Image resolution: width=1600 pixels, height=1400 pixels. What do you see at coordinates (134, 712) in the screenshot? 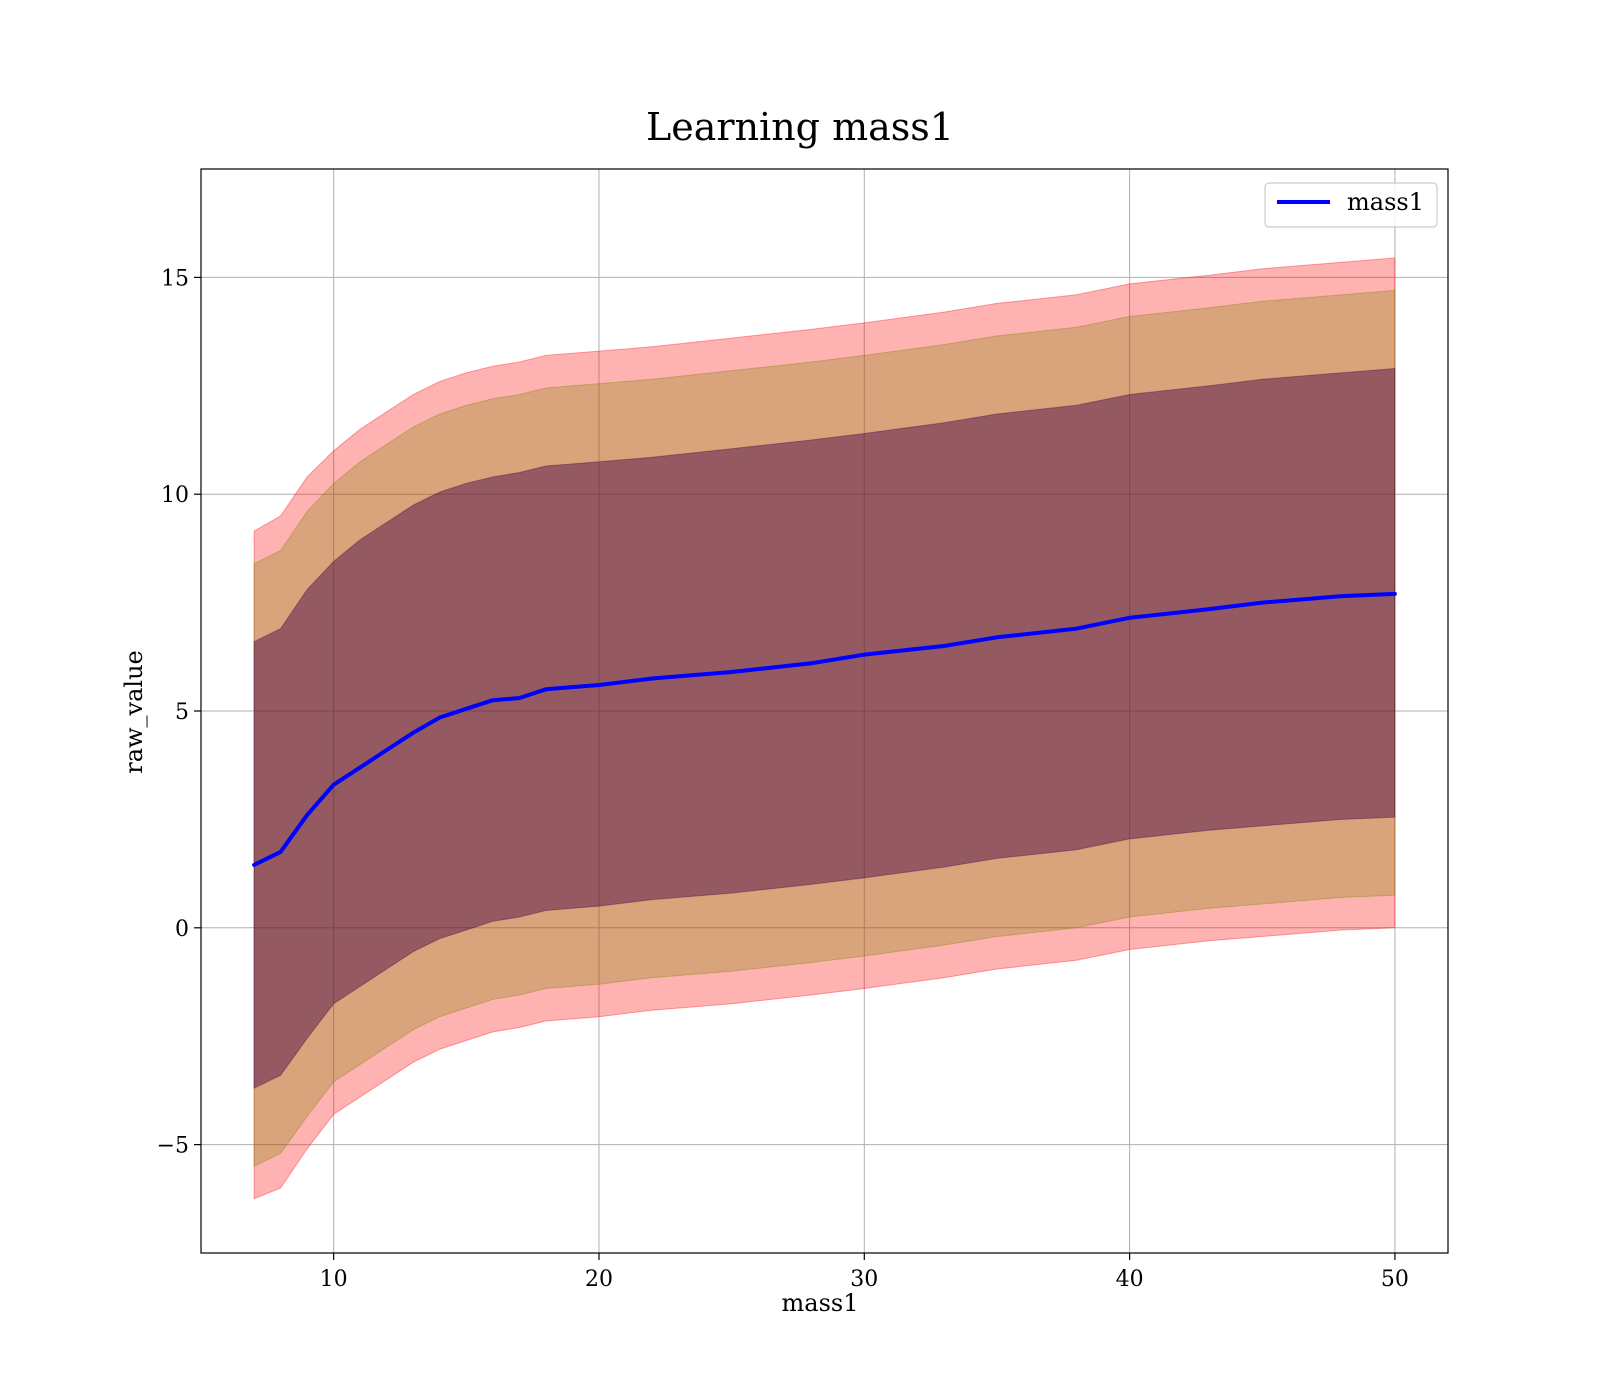
I see `y-axis-label: raw_value` at bounding box center [134, 712].